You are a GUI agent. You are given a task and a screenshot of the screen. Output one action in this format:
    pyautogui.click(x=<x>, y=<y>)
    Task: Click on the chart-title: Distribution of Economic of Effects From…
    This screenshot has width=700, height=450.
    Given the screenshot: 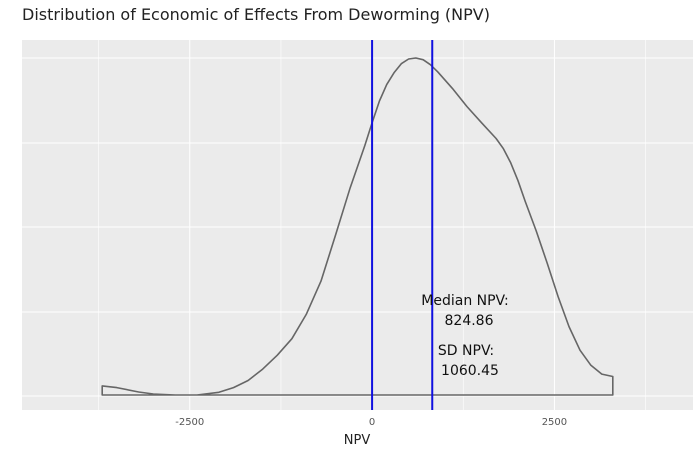 What is the action you would take?
    pyautogui.click(x=256, y=14)
    